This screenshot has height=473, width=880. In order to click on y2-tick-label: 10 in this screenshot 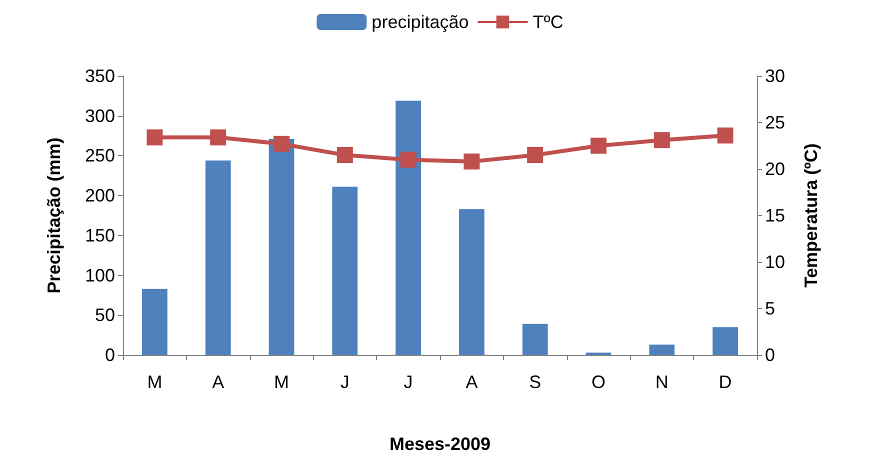, I will do `click(775, 262)`.